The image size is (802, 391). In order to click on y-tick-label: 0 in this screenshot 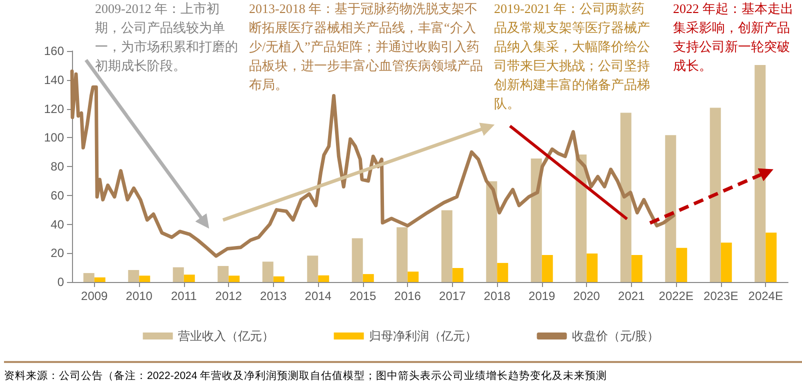, I will do `click(60, 282)`.